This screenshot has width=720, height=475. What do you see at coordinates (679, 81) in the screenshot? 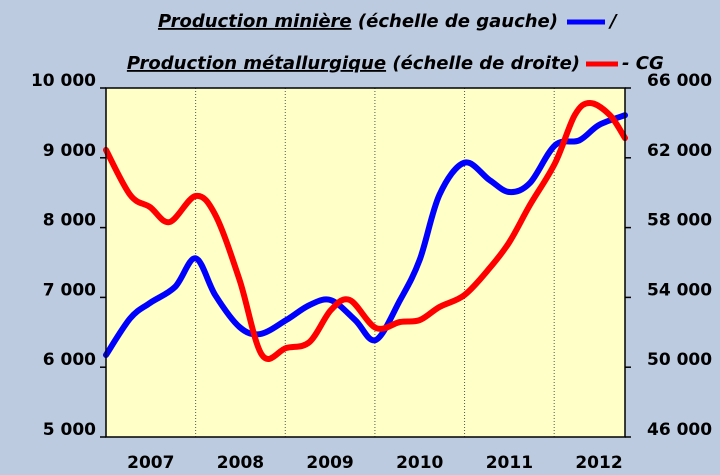
I see `y2-tick-label: 66 000` at bounding box center [679, 81].